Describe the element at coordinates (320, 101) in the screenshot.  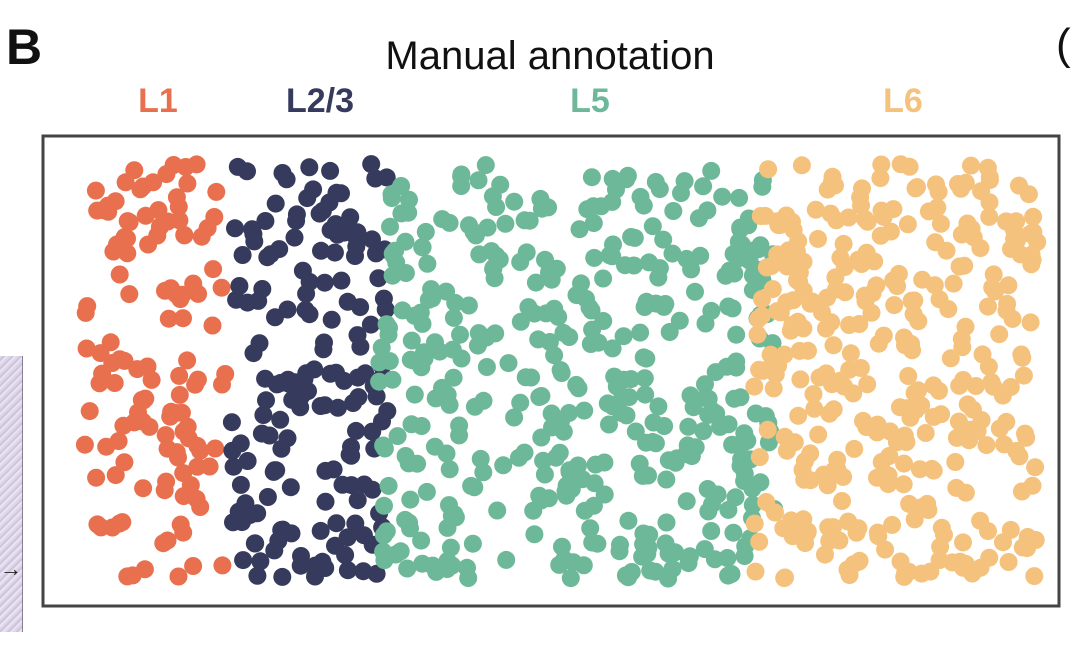
I see `series-label-l23: L2/3` at that location.